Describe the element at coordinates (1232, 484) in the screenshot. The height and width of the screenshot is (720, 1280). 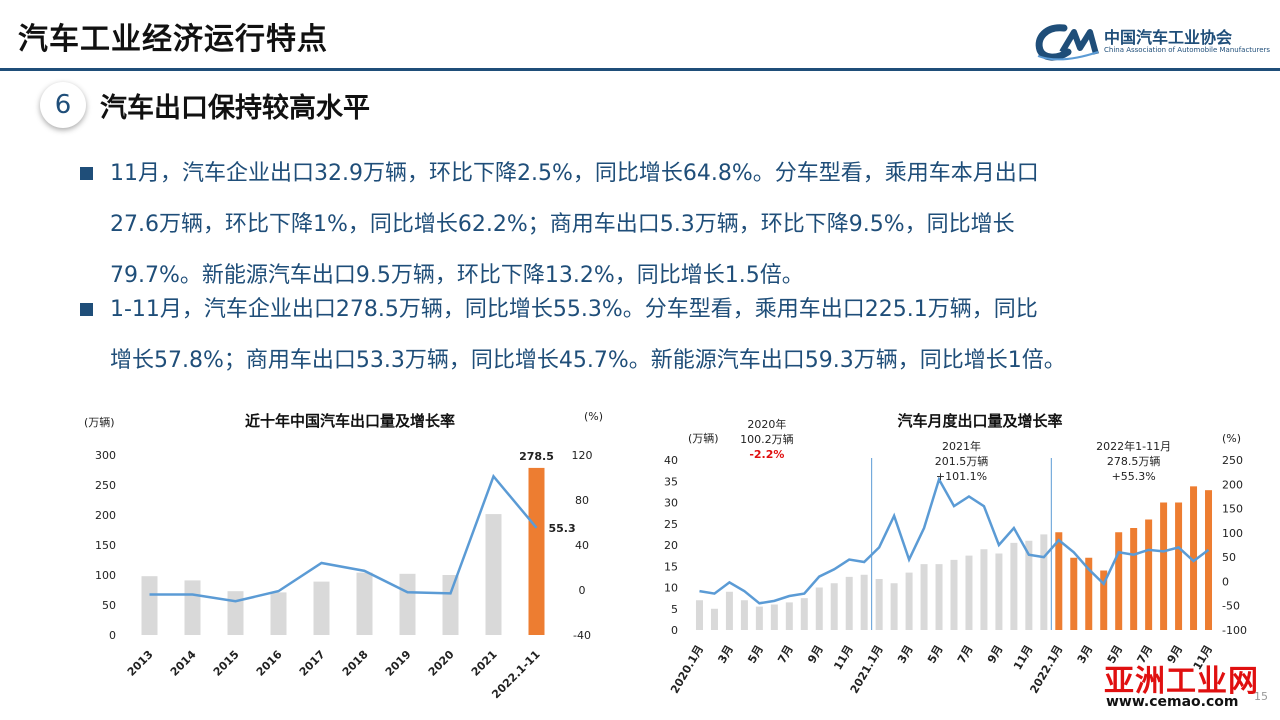
I see `right-axis-tick: 200` at that location.